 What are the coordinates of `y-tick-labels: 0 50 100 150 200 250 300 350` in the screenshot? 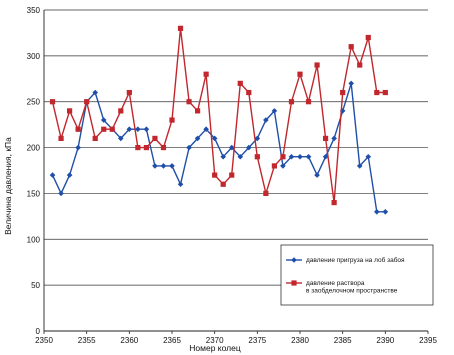 It's located at (34, 171).